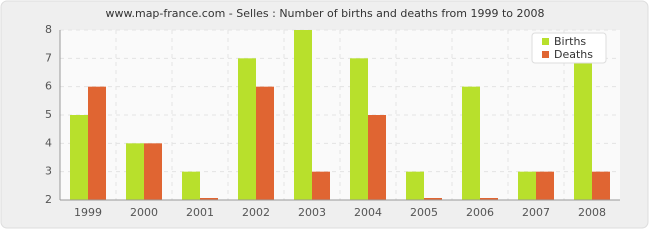 Image resolution: width=650 pixels, height=240 pixels. I want to click on y-tick-label: 2, so click(48, 199).